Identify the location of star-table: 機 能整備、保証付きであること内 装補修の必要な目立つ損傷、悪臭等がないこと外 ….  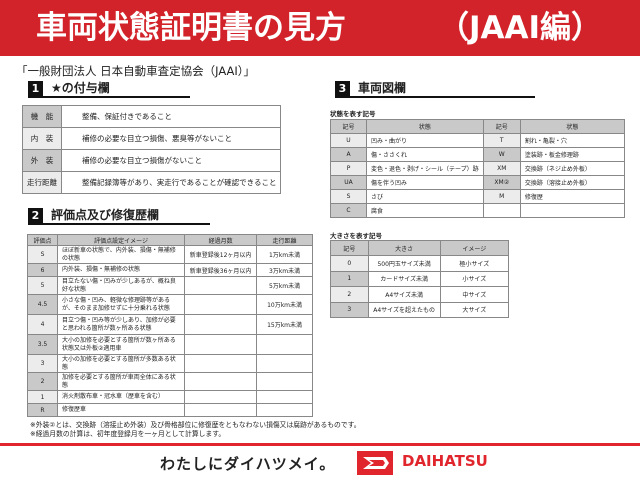
(152, 149).